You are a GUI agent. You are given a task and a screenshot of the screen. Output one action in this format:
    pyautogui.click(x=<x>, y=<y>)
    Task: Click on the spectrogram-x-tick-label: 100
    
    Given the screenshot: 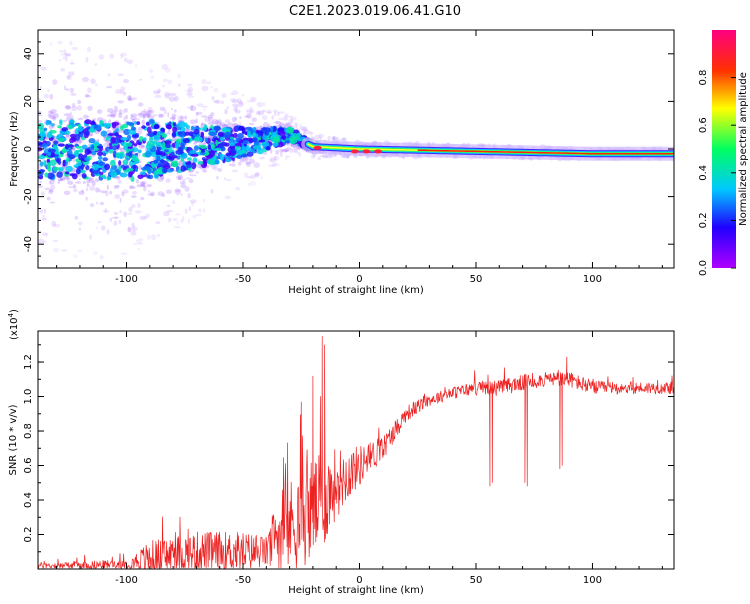 What is the action you would take?
    pyautogui.click(x=592, y=279)
    